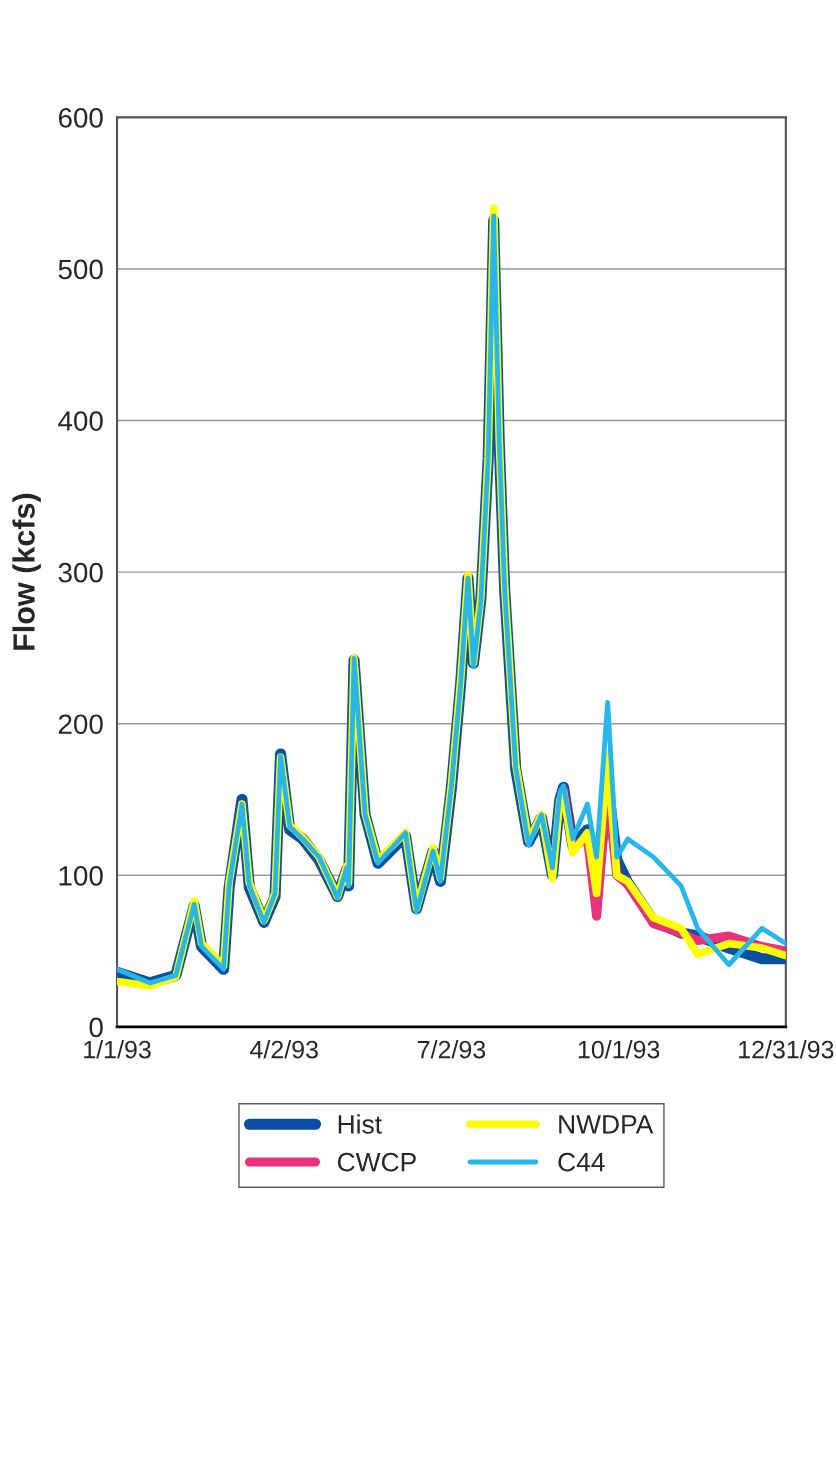 Image resolution: width=836 pixels, height=1467 pixels. What do you see at coordinates (606, 1124) in the screenshot?
I see `legend-label: NWDPA` at bounding box center [606, 1124].